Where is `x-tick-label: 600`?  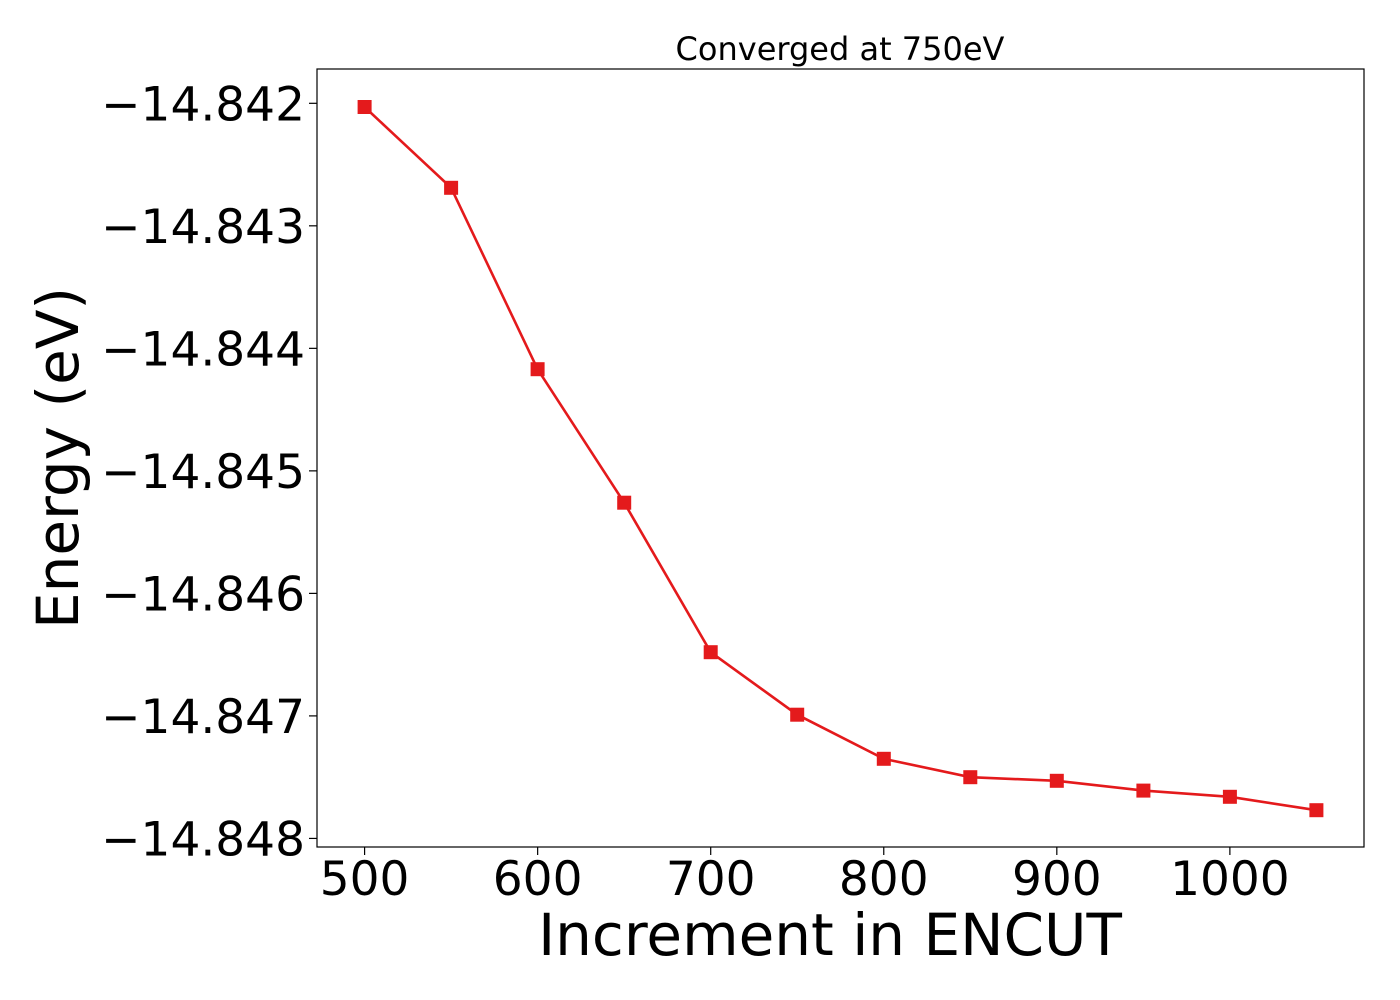 x-tick-label: 600 is located at coordinates (538, 879).